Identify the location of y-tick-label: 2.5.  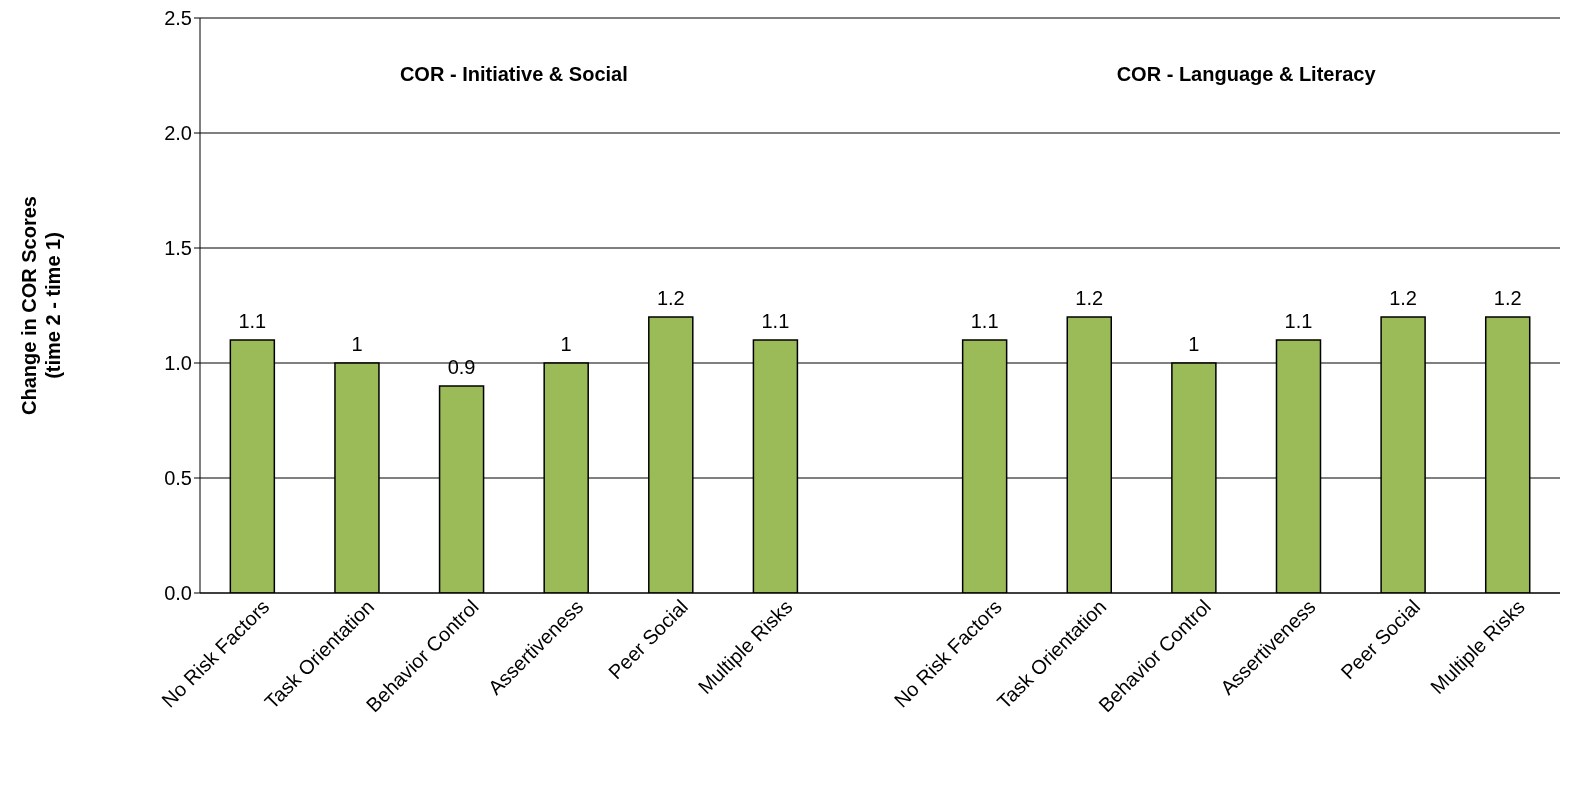
(178, 18).